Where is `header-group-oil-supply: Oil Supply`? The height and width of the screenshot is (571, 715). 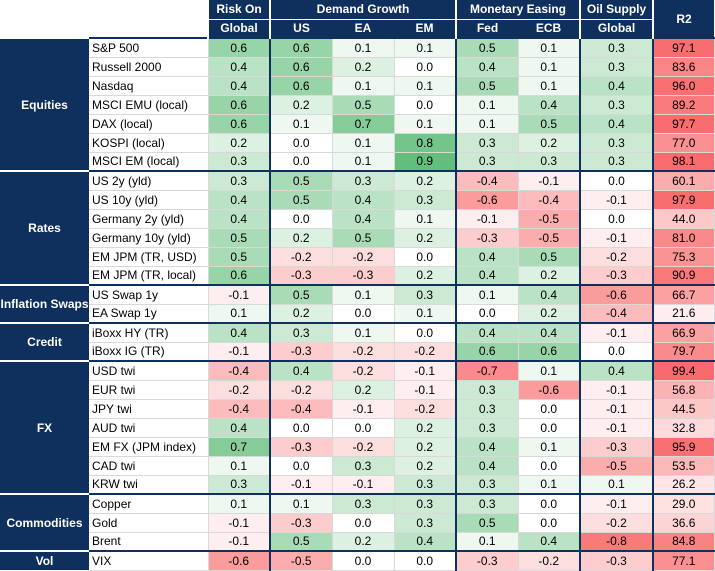 header-group-oil-supply: Oil Supply is located at coordinates (616, 10).